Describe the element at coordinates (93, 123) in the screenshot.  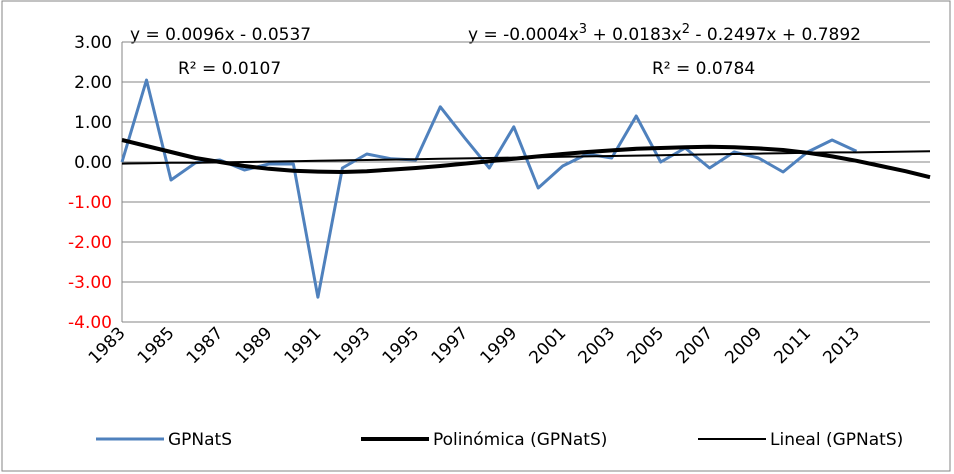
I see `y-tick-label: 1.00` at that location.